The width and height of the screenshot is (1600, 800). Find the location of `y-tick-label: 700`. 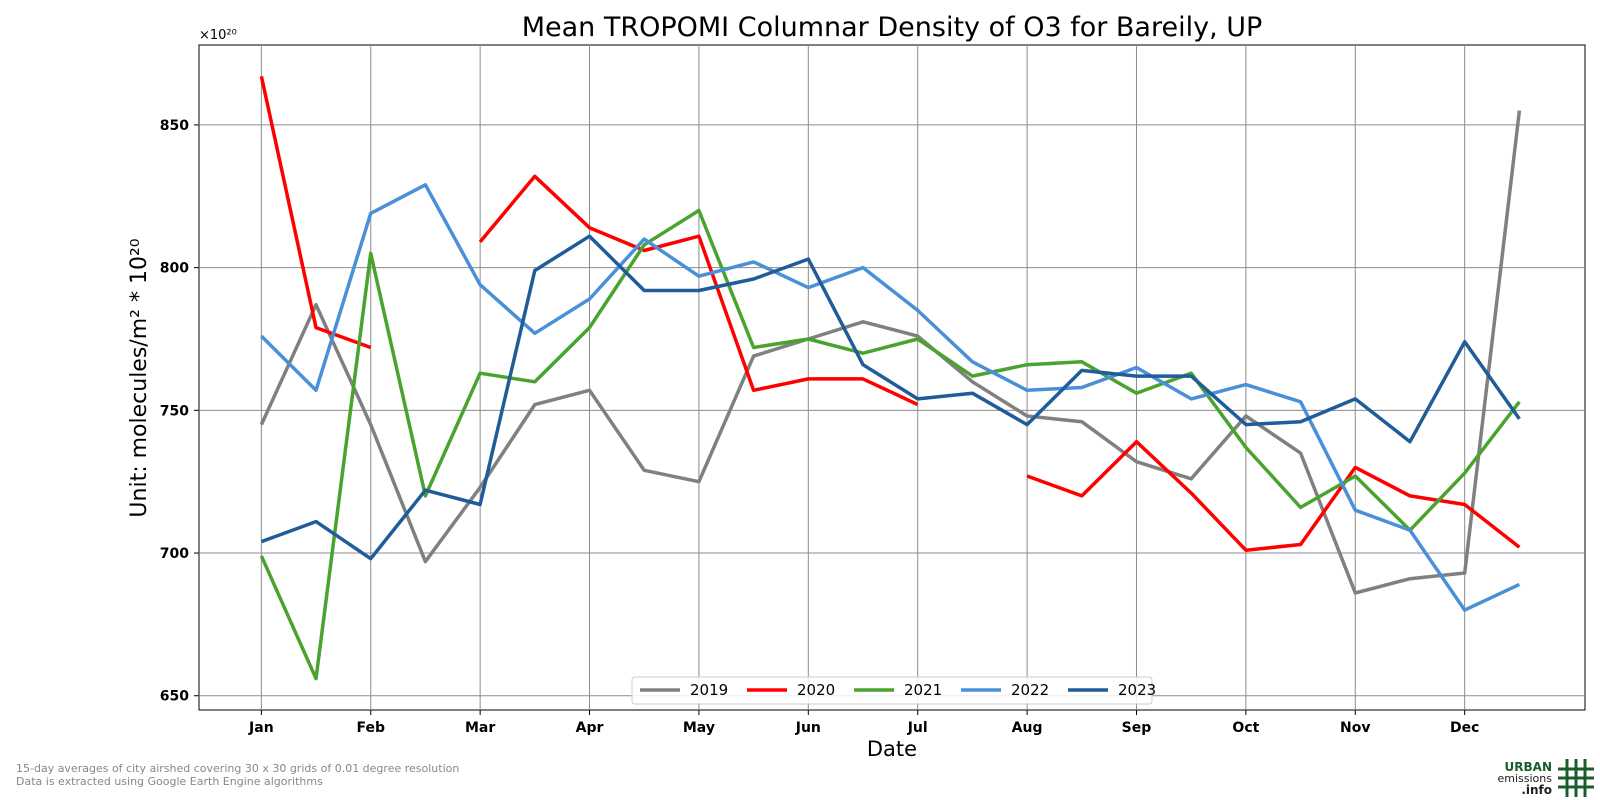

y-tick-label: 700 is located at coordinates (174, 554).